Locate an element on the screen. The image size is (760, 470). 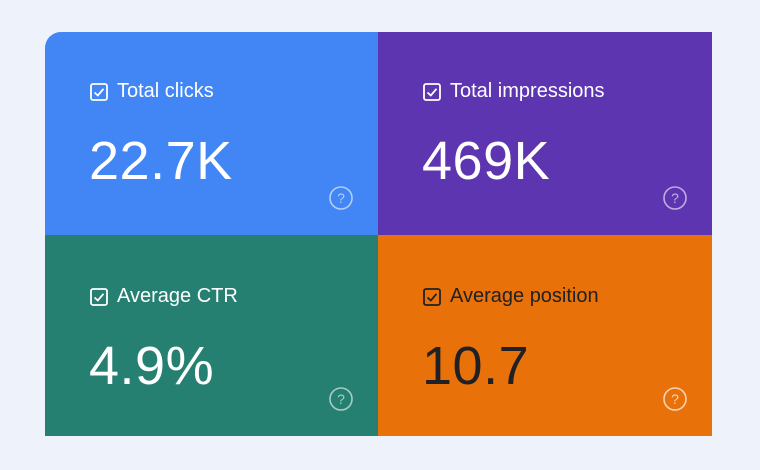
card-label: Average position is located at coordinates (524, 296).